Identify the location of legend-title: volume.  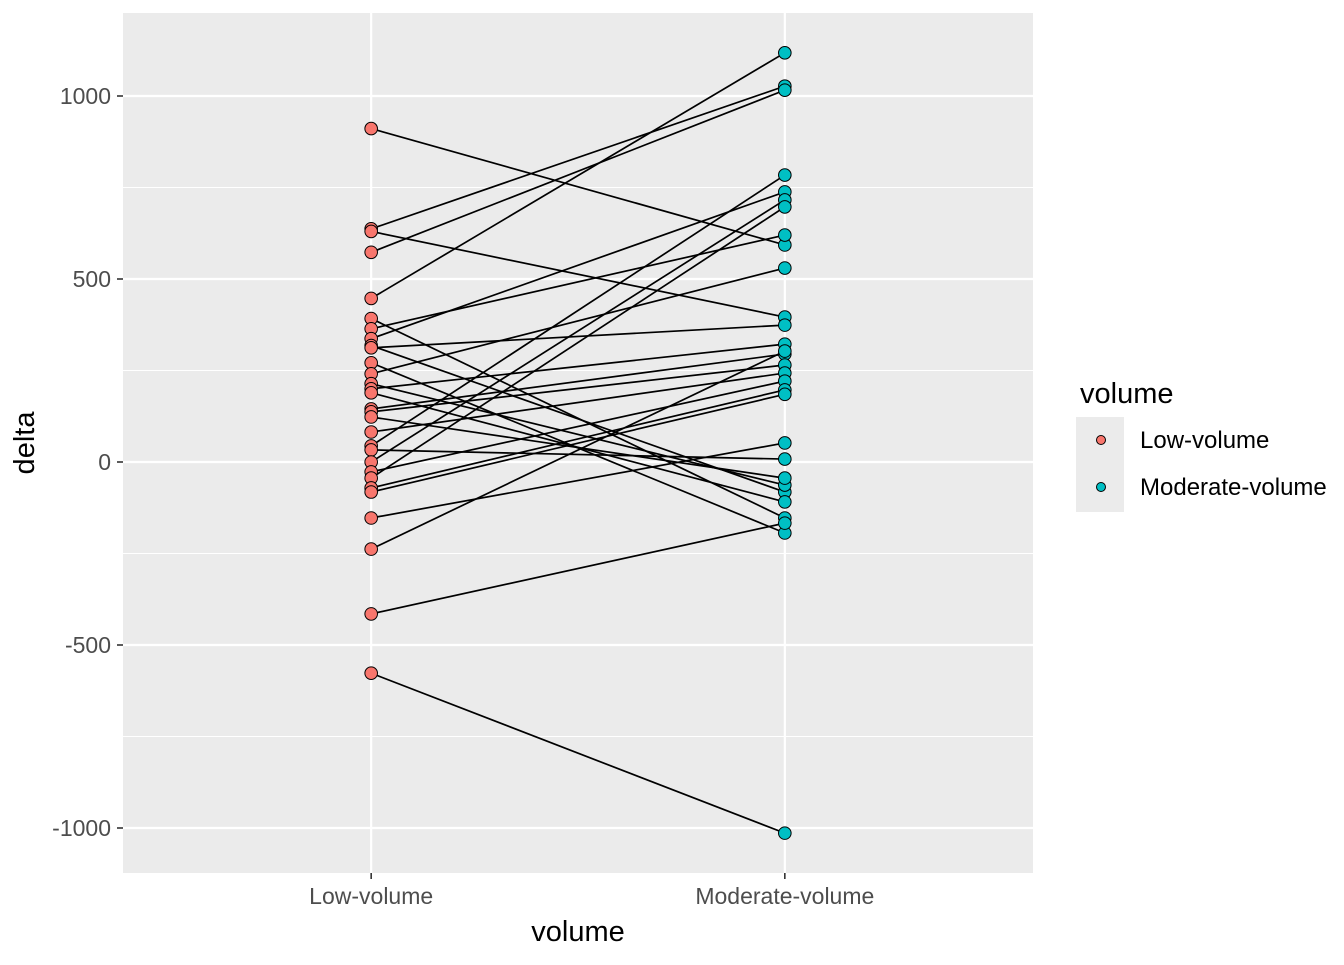
(1127, 394).